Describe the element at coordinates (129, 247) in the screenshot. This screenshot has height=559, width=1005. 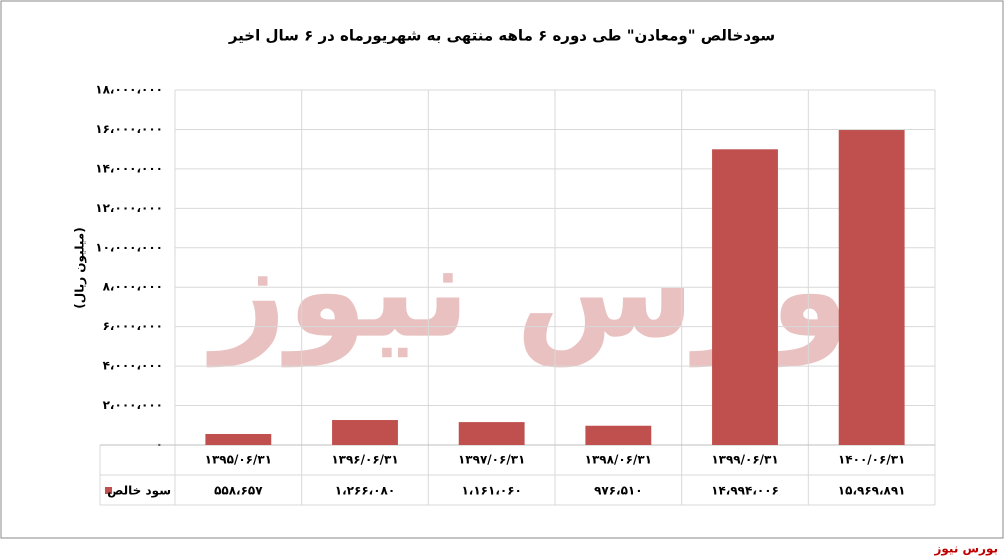
I see `y-tick-label: ۱۰،۰۰۰،۰۰۰` at that location.